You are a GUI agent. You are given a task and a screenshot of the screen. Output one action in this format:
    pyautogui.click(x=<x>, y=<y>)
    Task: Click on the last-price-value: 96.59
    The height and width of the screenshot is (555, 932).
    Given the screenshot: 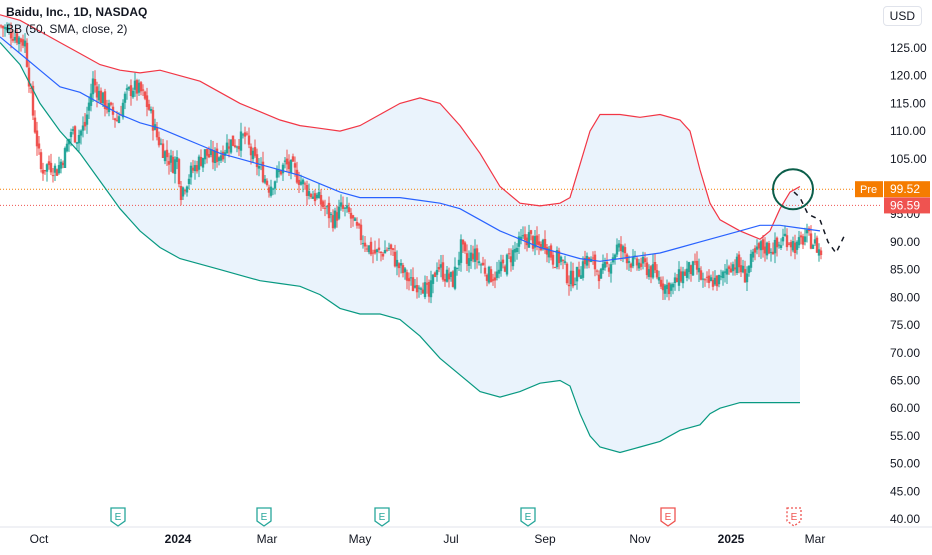 What is the action you would take?
    pyautogui.click(x=905, y=205)
    